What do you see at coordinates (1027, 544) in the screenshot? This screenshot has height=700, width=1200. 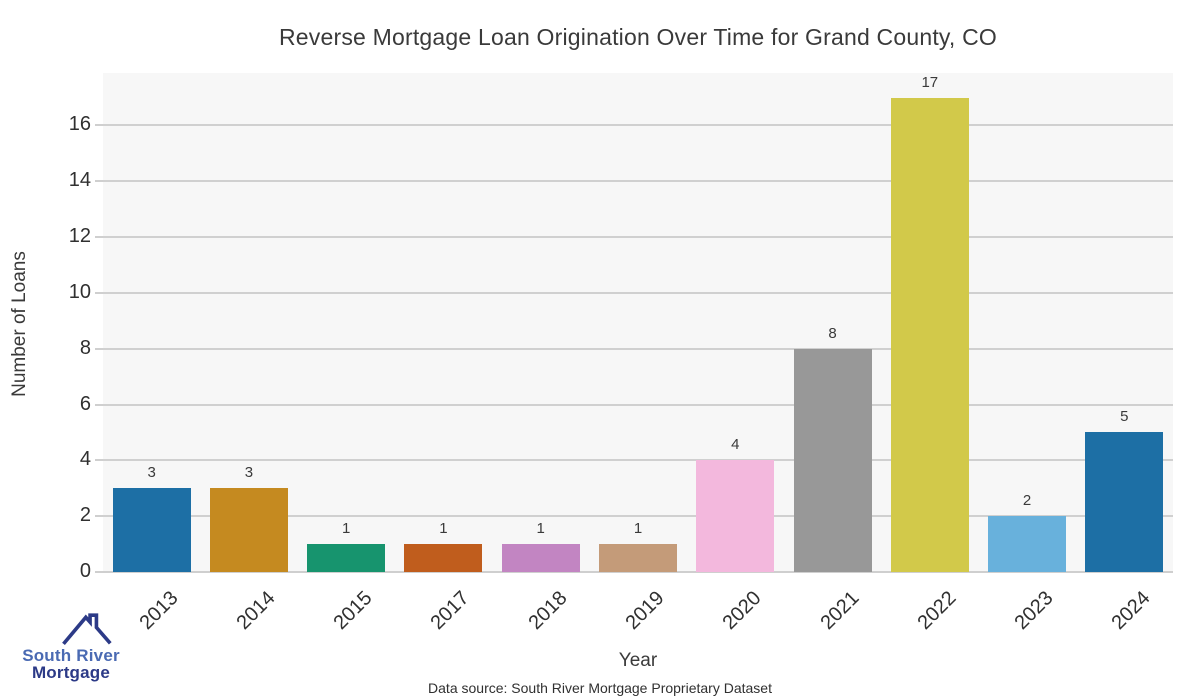 I see `bar-2023` at bounding box center [1027, 544].